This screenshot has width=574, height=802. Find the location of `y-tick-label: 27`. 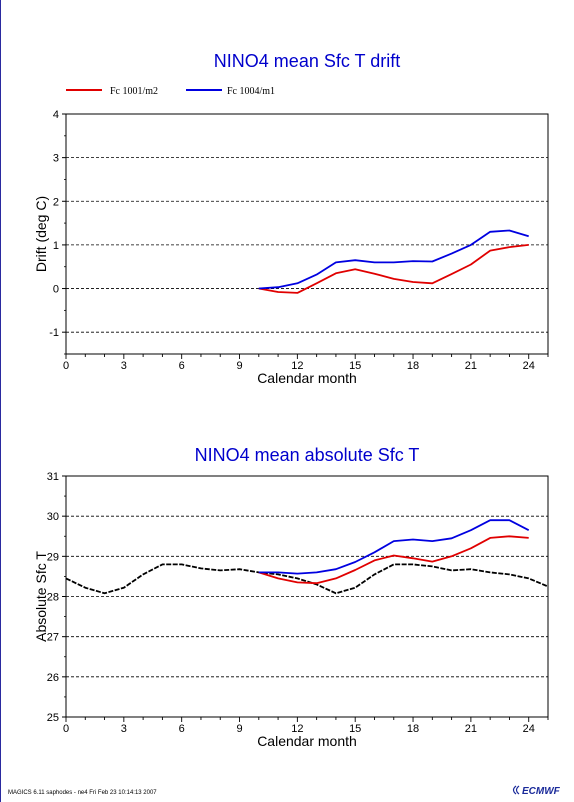

y-tick-label: 27 is located at coordinates (53, 638).